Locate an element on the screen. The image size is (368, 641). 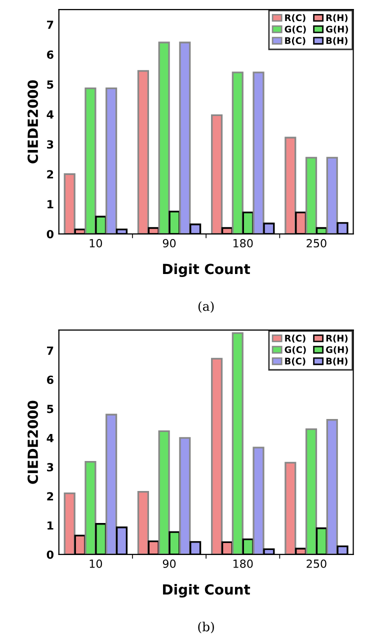
text: (b) is located at coordinates (206, 628).